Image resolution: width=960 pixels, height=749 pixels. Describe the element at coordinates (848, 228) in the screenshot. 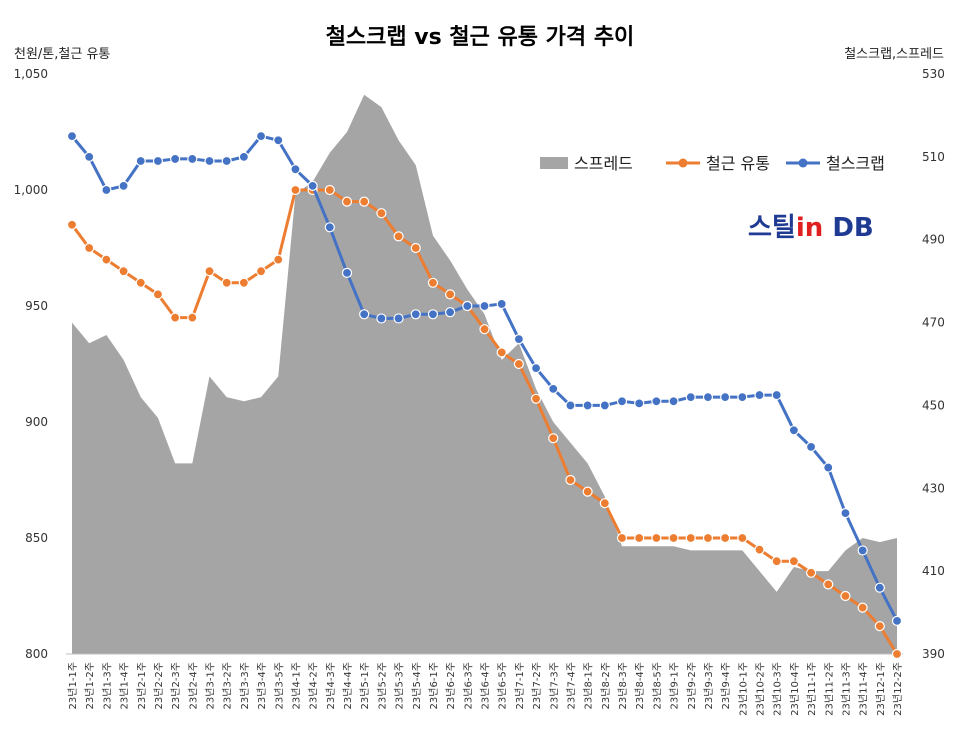

I see `logo-part3: DB` at that location.